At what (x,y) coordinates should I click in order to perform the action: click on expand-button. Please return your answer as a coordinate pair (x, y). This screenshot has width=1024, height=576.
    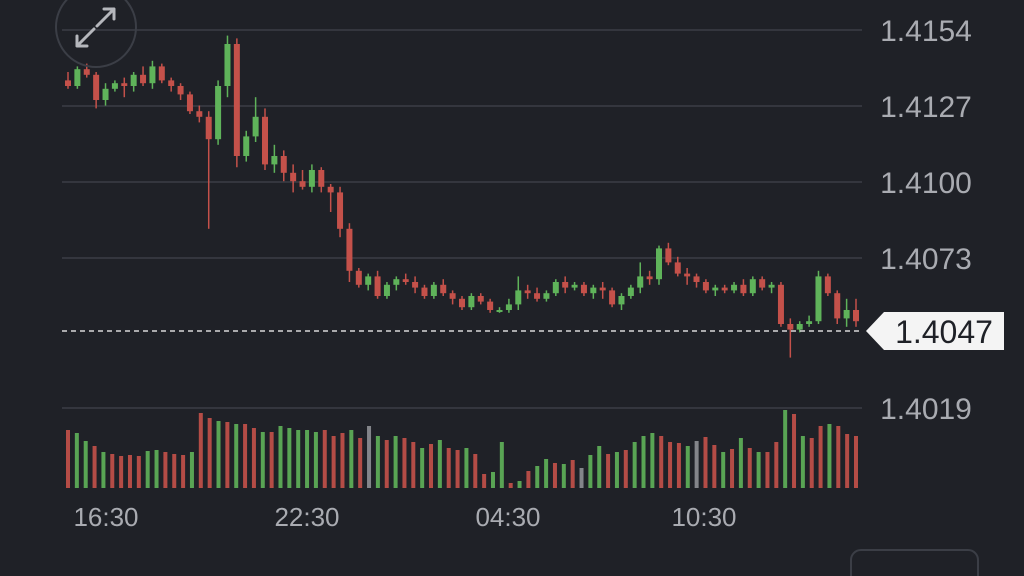
    Looking at the image, I should click on (96, 34).